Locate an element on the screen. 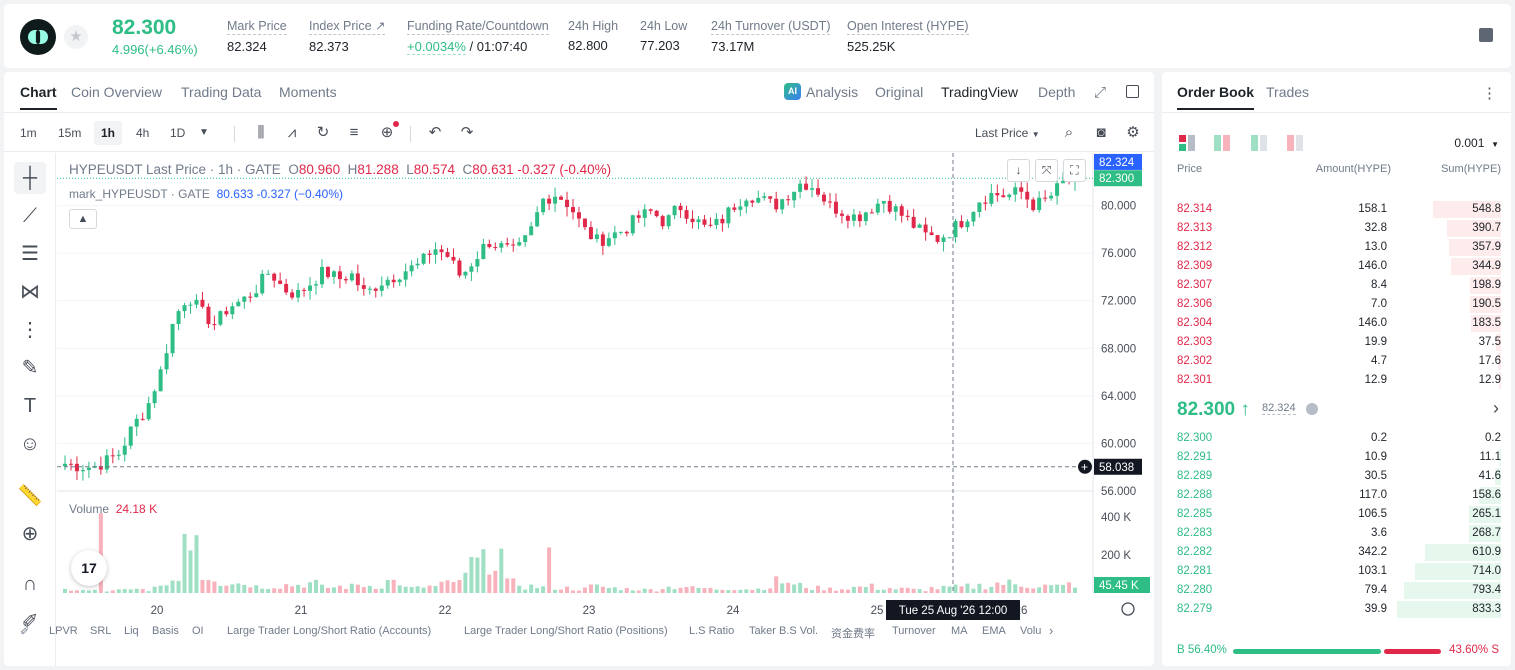 The height and width of the screenshot is (670, 1515). bid-row: 82.288 117.0 158.6 is located at coordinates (1336, 495).